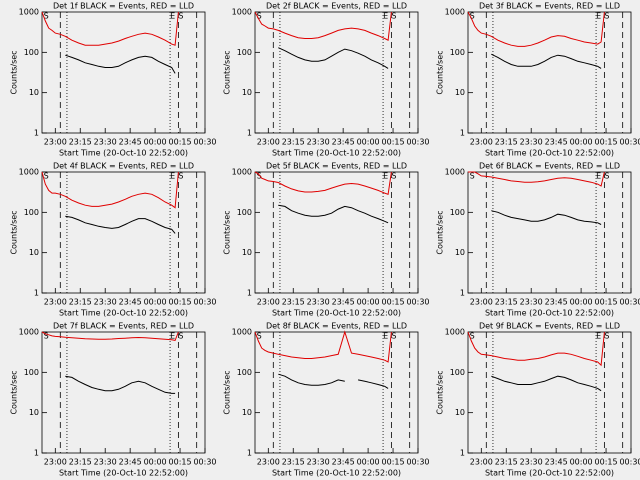  Describe the element at coordinates (123, 326) in the screenshot. I see `chart-title: Det 7f BLACK = Events, RED = LLD` at that location.